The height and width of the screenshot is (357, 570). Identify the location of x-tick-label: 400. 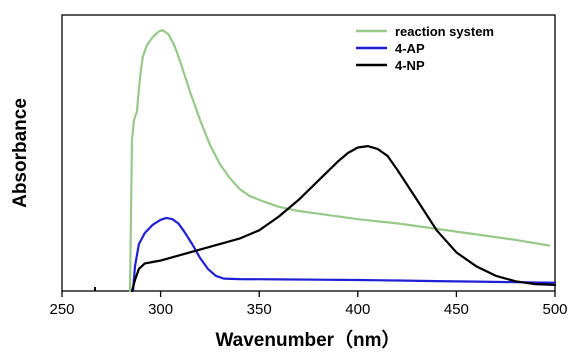
(357, 309).